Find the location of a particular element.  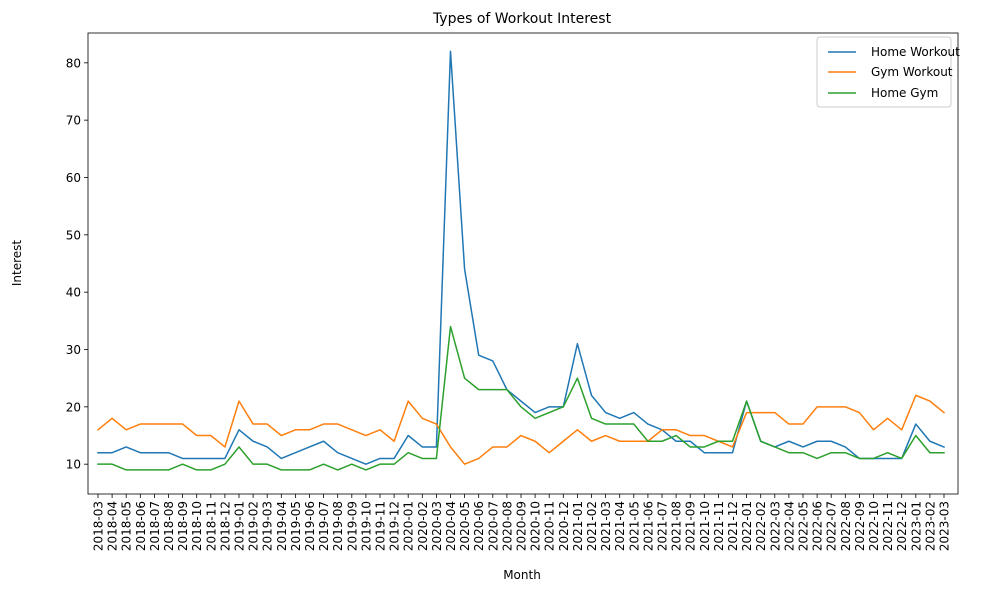

x-tick-label: 2020-01 is located at coordinates (409, 526).